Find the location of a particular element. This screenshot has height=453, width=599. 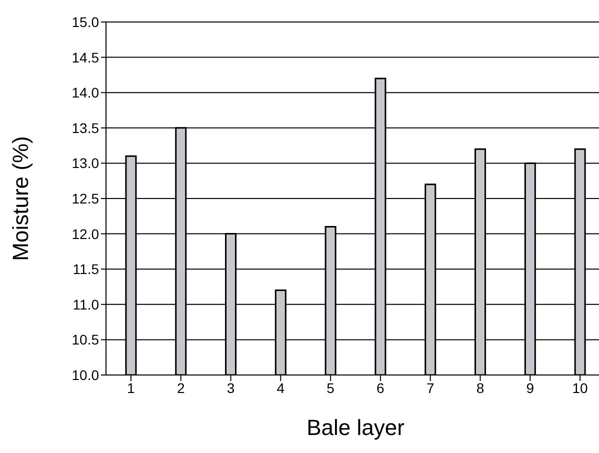

x-tick-label: 10 is located at coordinates (580, 388).